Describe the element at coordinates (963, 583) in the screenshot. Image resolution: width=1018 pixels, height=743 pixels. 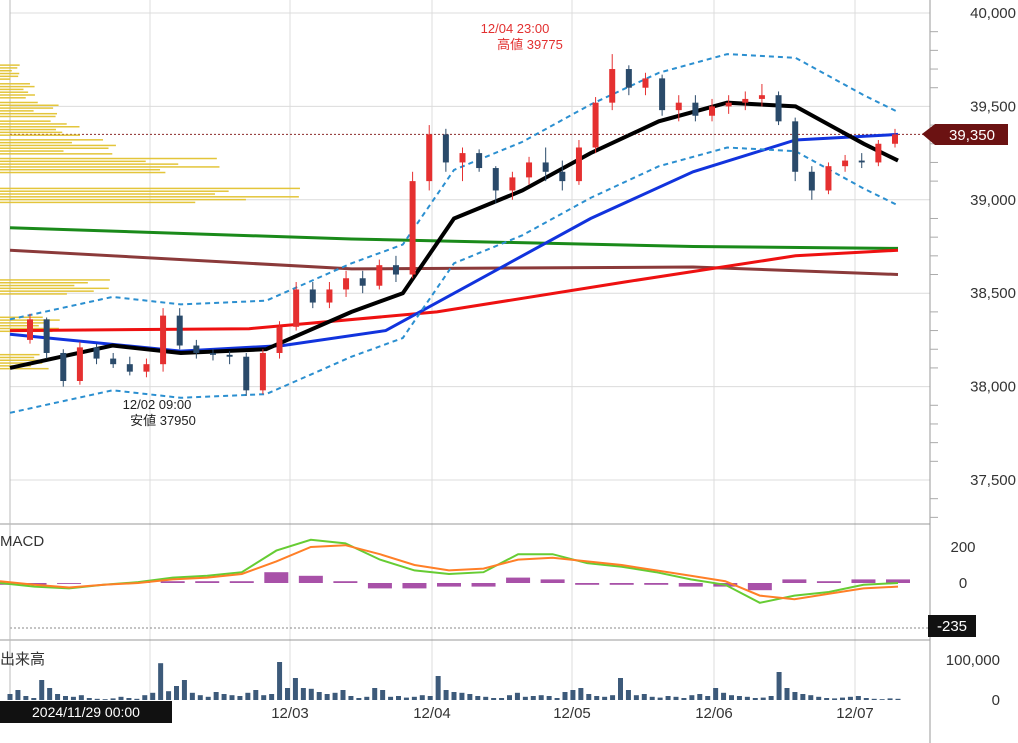
I see `macd-tick-label: 0` at that location.